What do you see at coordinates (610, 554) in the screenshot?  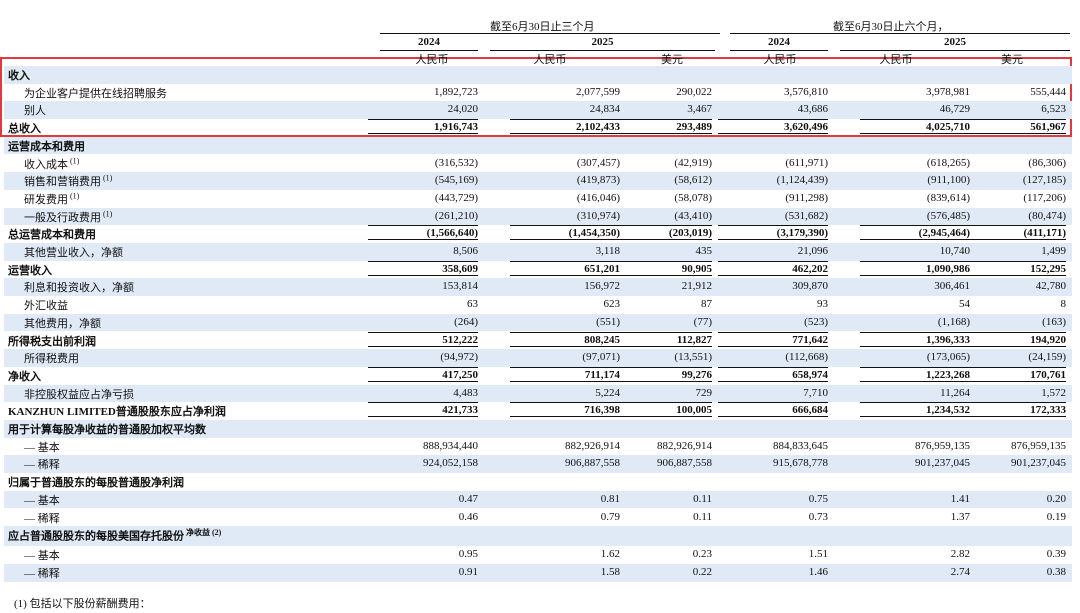 I see `value-cell: 1.62` at bounding box center [610, 554].